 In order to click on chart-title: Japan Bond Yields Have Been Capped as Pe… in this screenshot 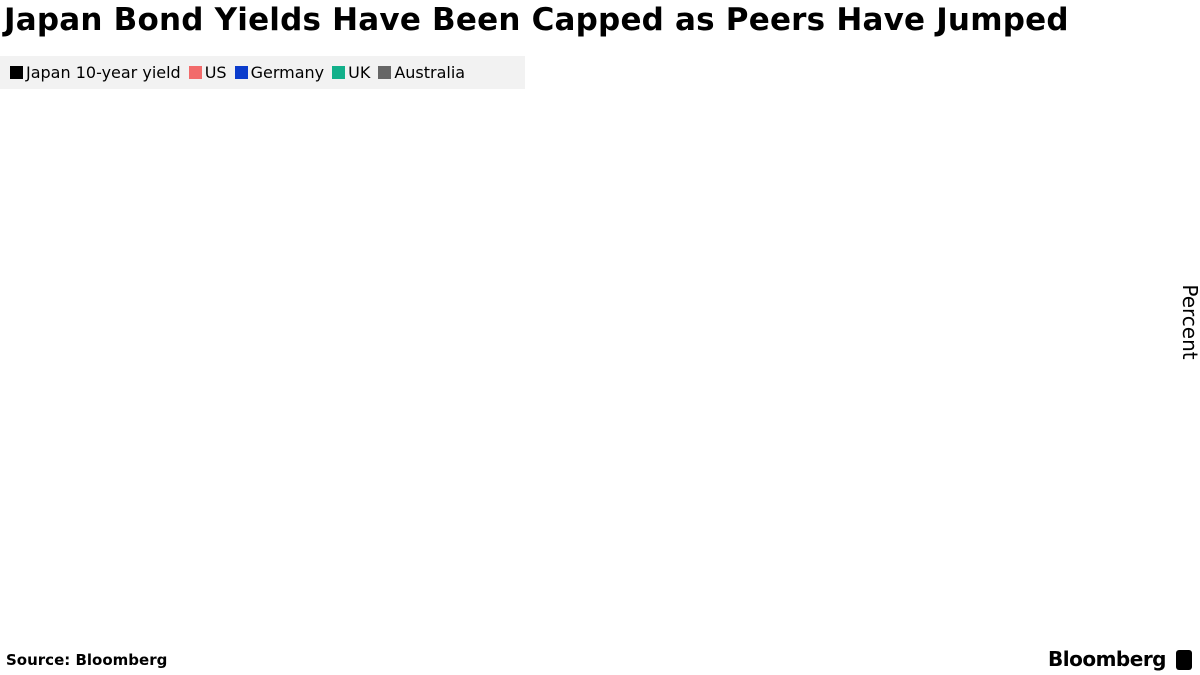, I will do `click(536, 20)`.